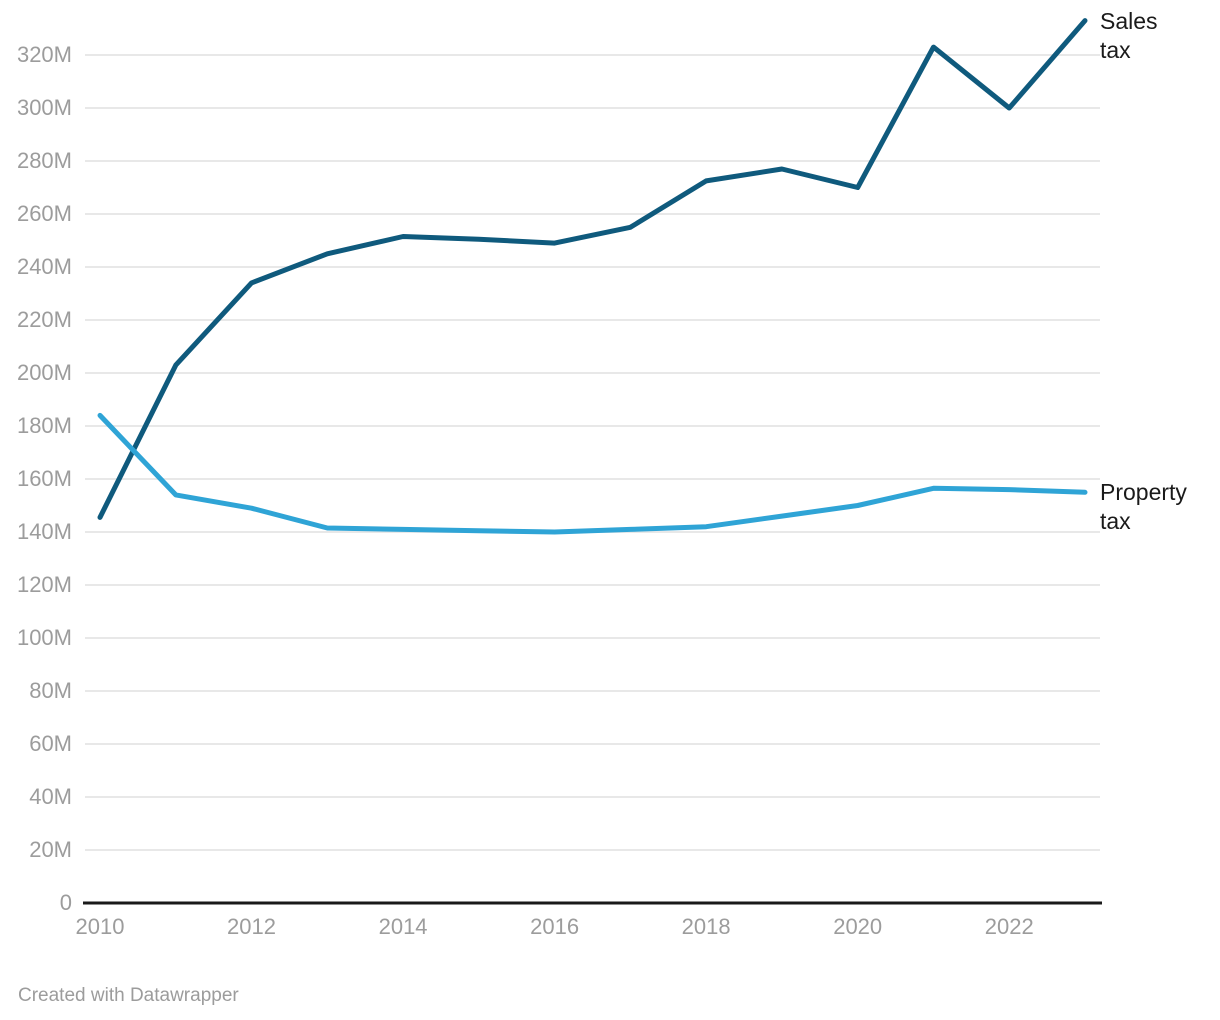  I want to click on y-axis-tick-label: 260M, so click(44, 213).